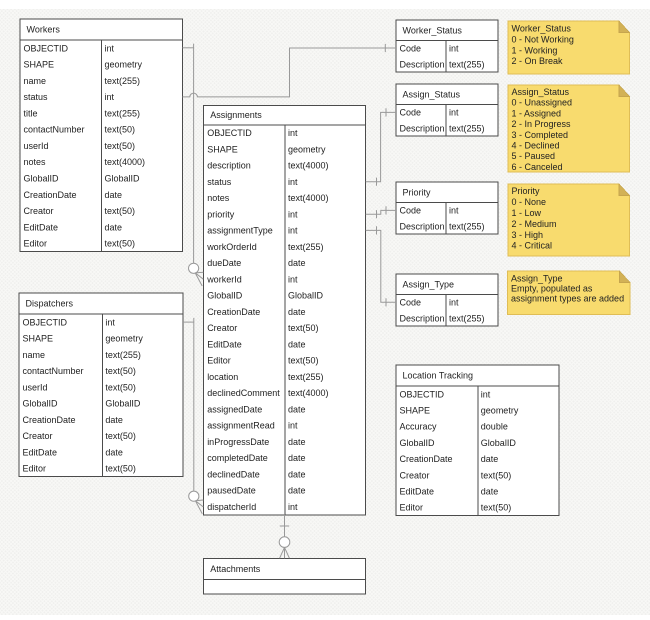  Describe the element at coordinates (534, 156) in the screenshot. I see `svg-text: 5 - Paused` at that location.